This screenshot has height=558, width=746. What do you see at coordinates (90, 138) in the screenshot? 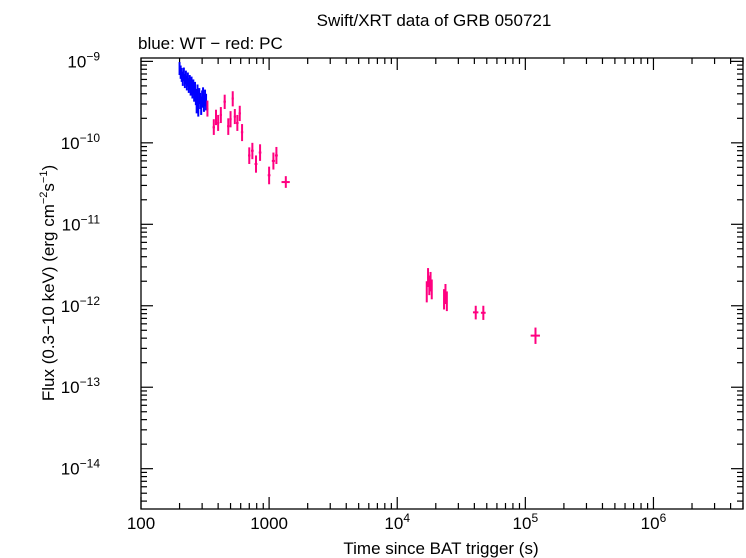
I see `y-tick-label-exponent: −10` at bounding box center [90, 138].